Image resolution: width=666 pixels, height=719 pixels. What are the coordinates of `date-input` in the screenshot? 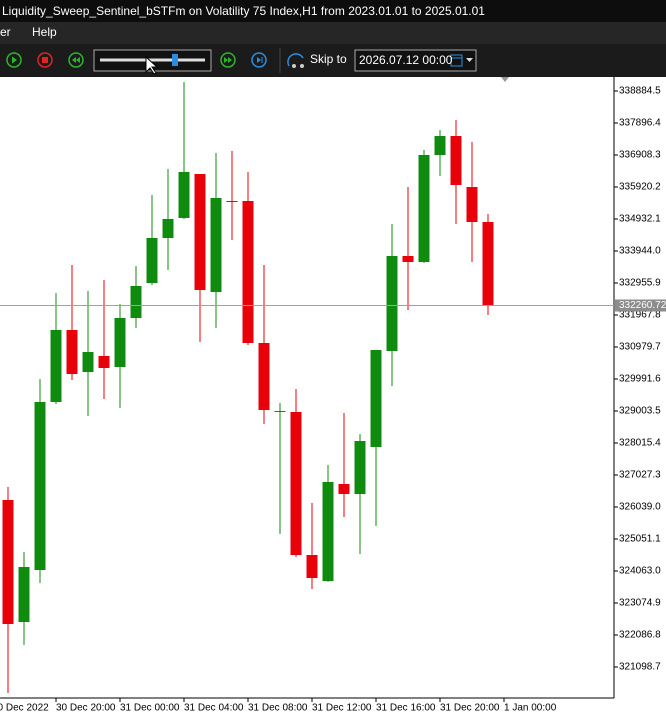 It's located at (415, 60).